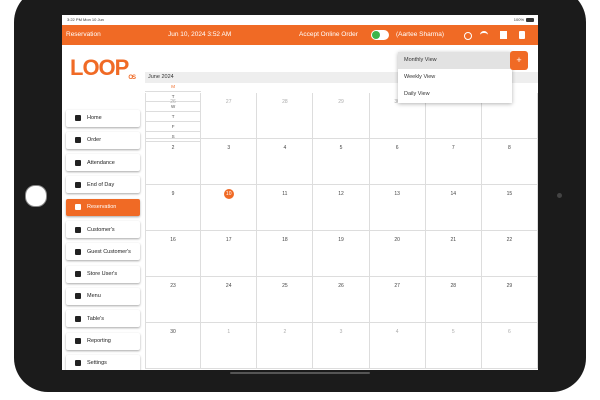  Describe the element at coordinates (453, 148) in the screenshot. I see `day-number: 7` at that location.